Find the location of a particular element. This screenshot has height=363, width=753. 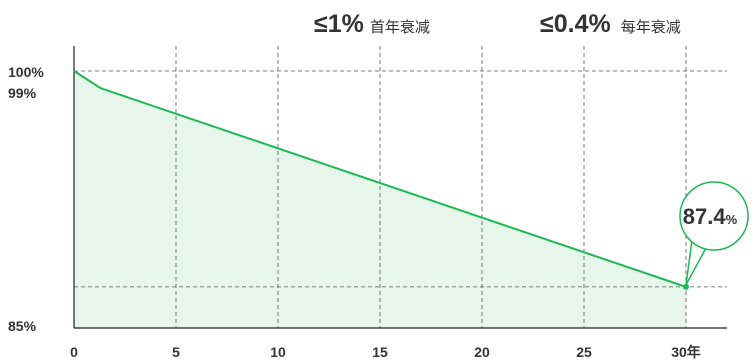

x-tick-label-30: 30年 is located at coordinates (686, 352).